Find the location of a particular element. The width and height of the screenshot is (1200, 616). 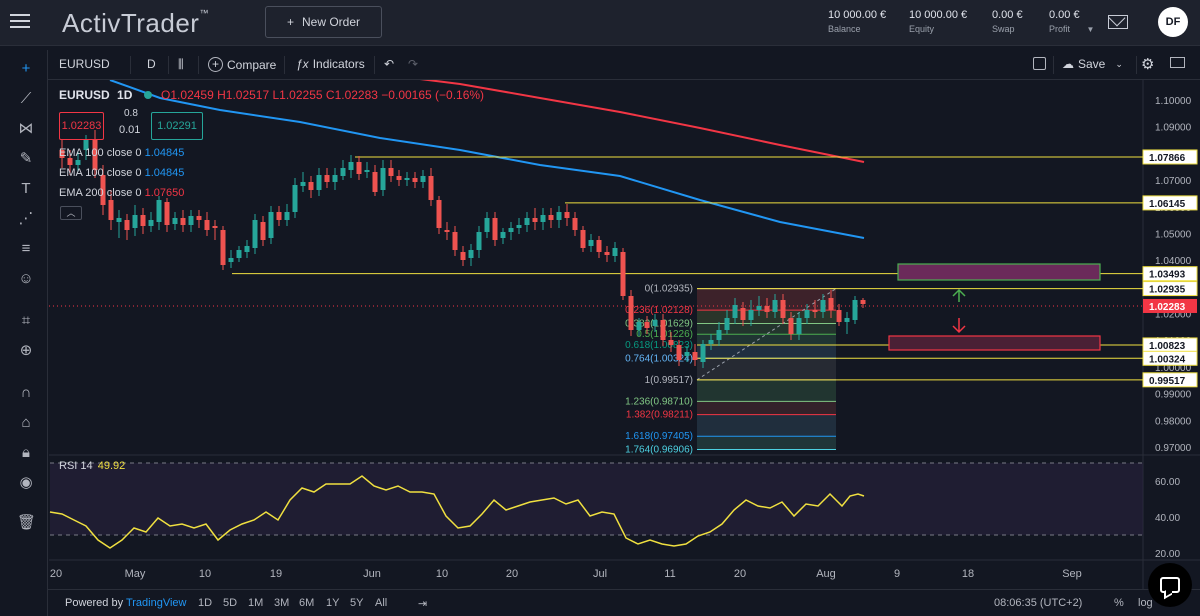

rsi-length: 14 is located at coordinates (86, 466).